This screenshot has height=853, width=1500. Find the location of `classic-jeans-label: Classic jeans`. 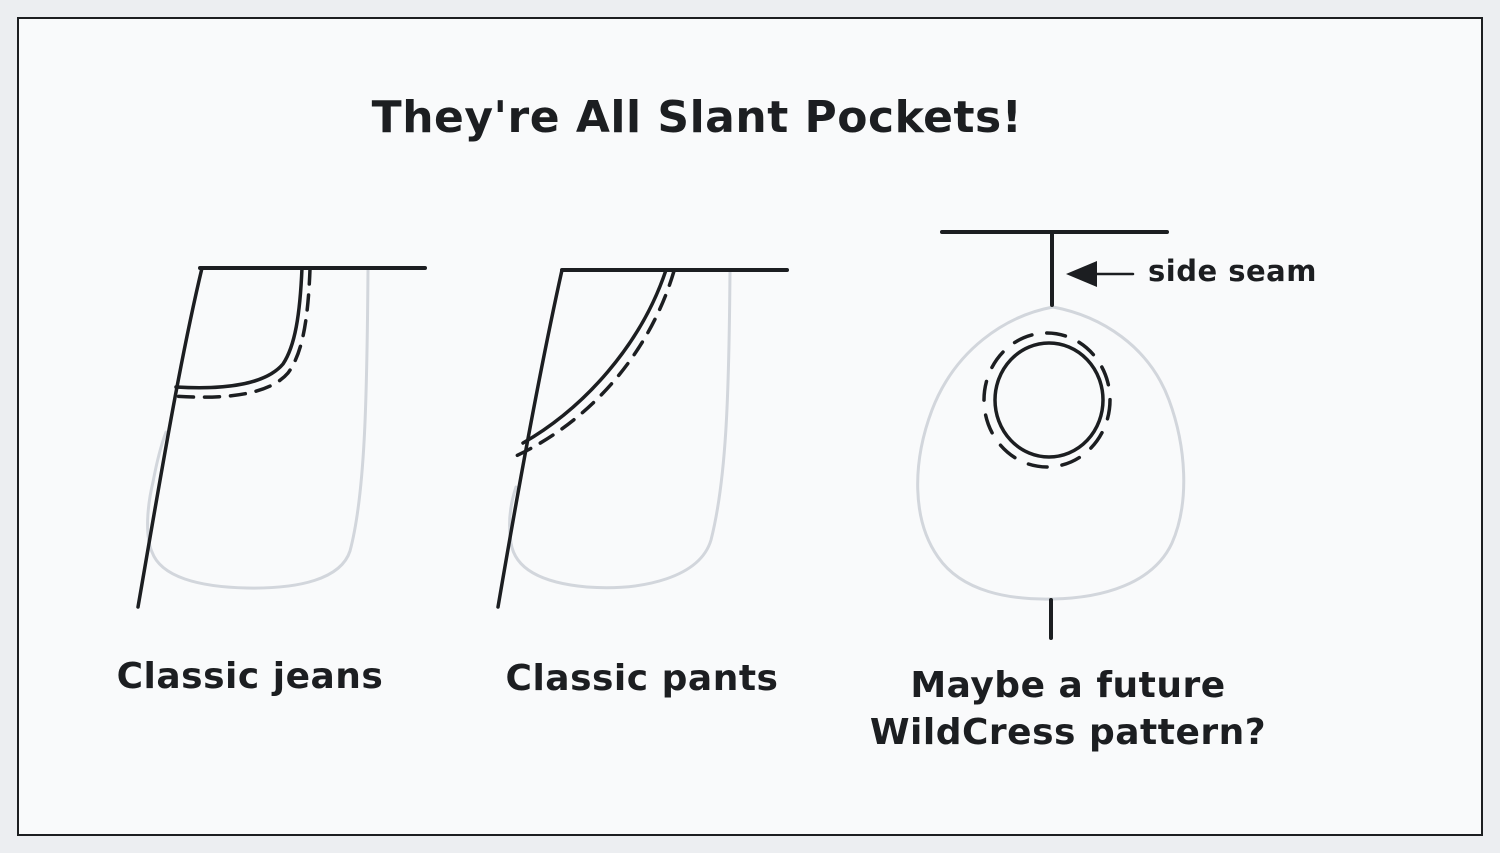

classic-jeans-label: Classic jeans is located at coordinates (250, 676).